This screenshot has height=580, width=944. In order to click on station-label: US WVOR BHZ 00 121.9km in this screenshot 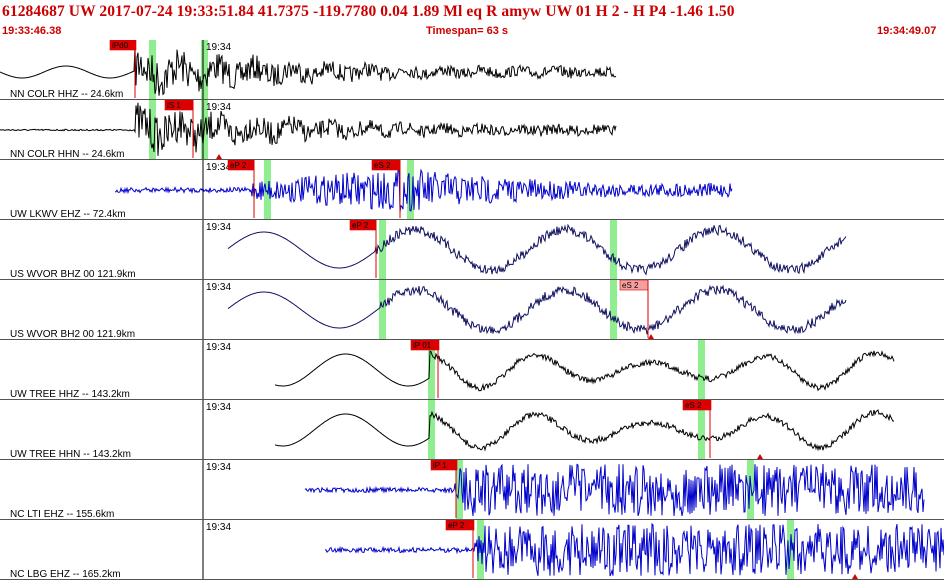, I will do `click(73, 274)`.